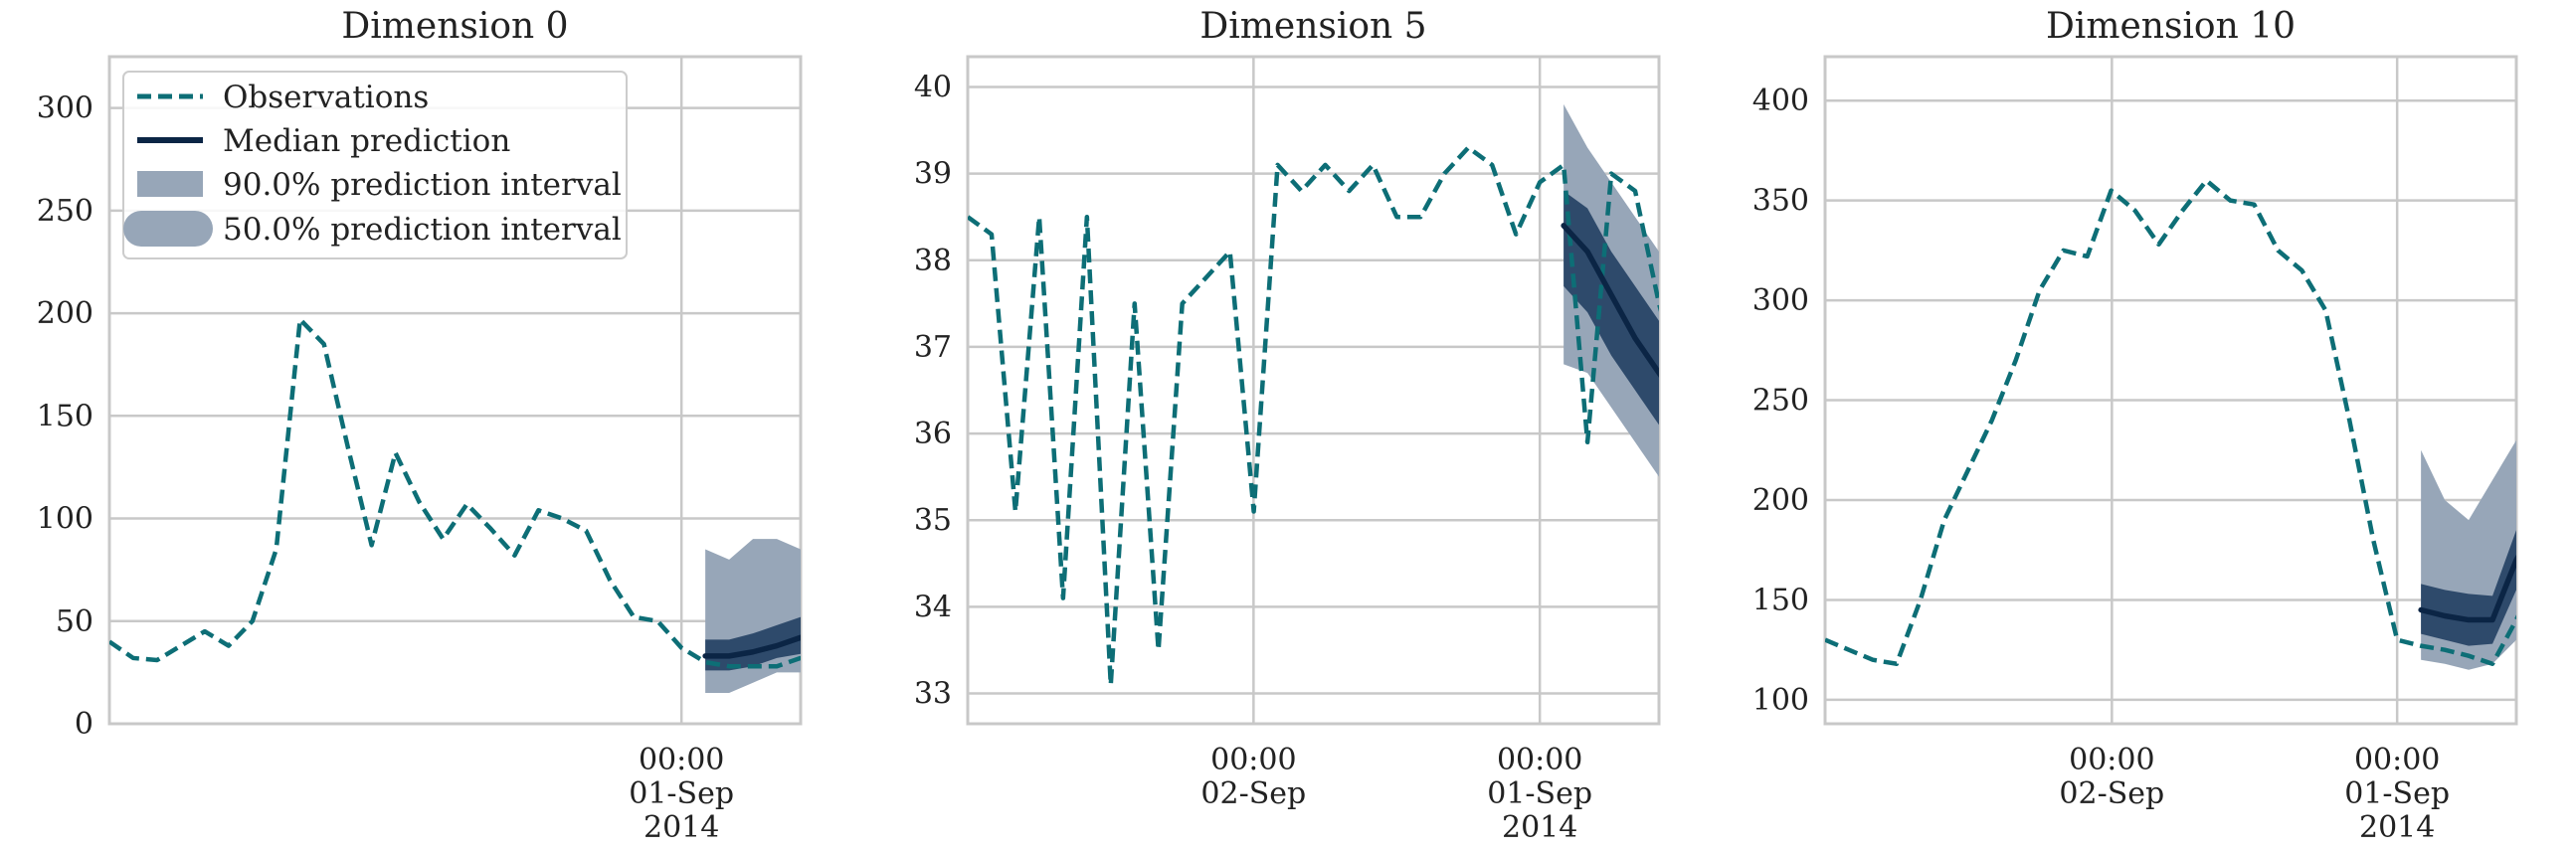 Image resolution: width=2576 pixels, height=851 pixels. Describe the element at coordinates (455, 493) in the screenshot. I see `observations-line` at that location.